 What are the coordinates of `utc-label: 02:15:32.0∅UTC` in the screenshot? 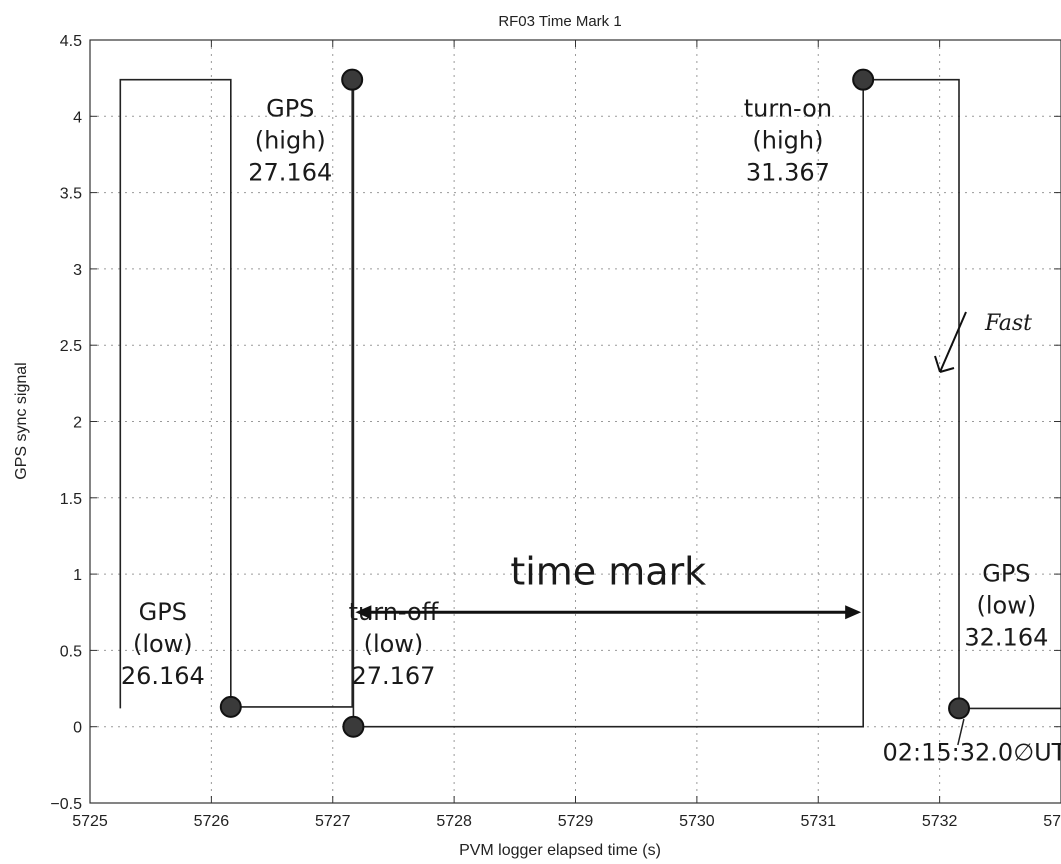 It's located at (972, 752).